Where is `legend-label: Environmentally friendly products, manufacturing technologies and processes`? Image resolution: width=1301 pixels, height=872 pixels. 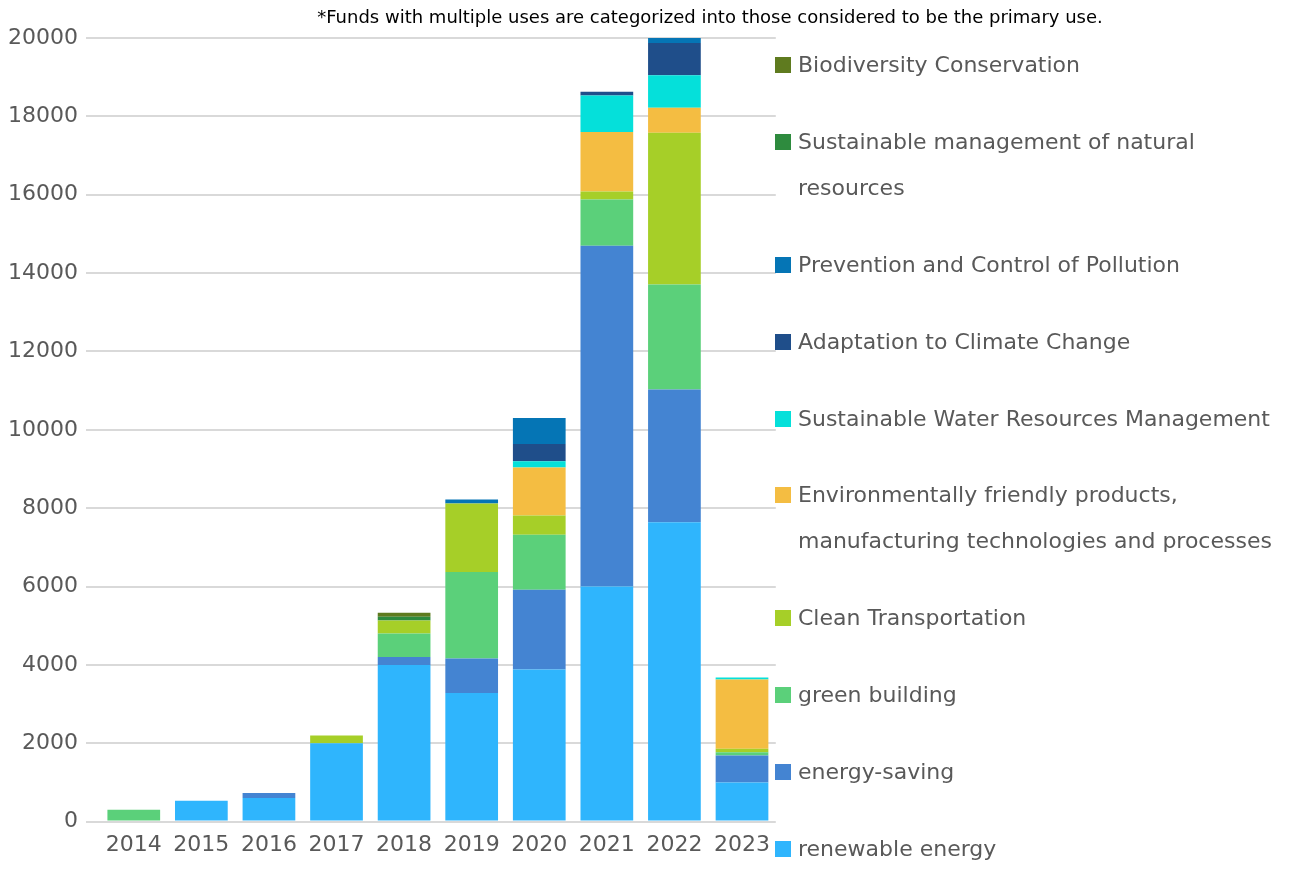
legend-label: Environmentally friendly products, manufacturing technologies and processes is located at coordinates (1035, 518).